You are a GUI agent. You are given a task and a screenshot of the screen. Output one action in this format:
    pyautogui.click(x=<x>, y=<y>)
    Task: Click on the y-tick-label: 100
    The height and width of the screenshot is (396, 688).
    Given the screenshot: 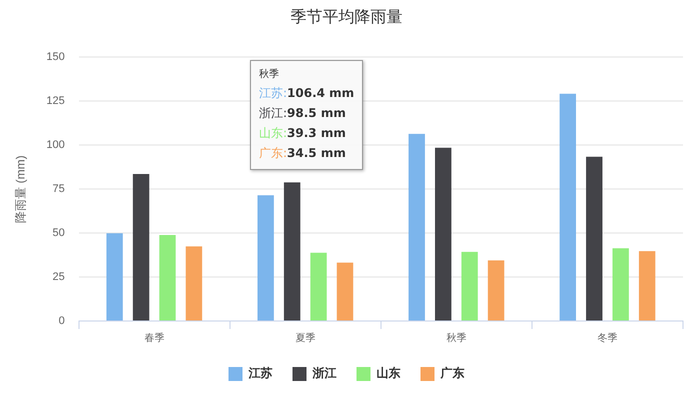 What is the action you would take?
    pyautogui.click(x=55, y=145)
    